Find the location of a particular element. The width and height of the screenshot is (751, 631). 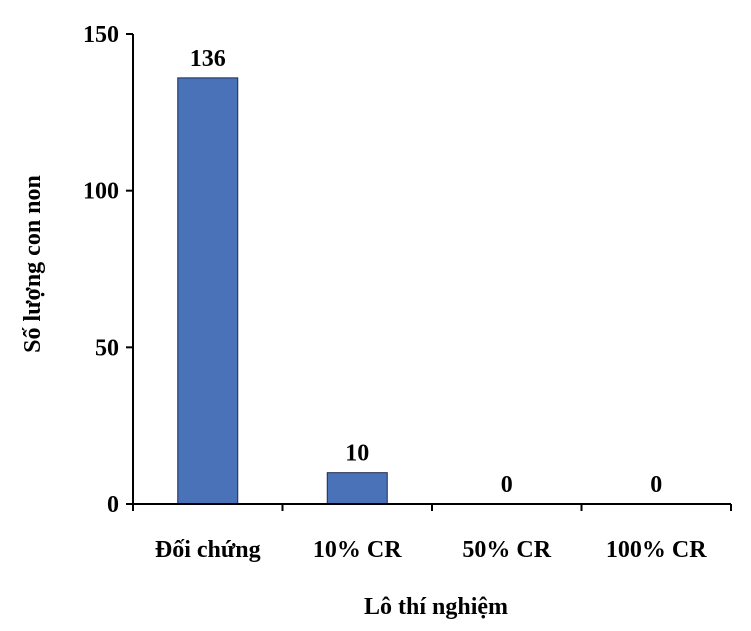

y-tick-label-2: 100 is located at coordinates (101, 192).